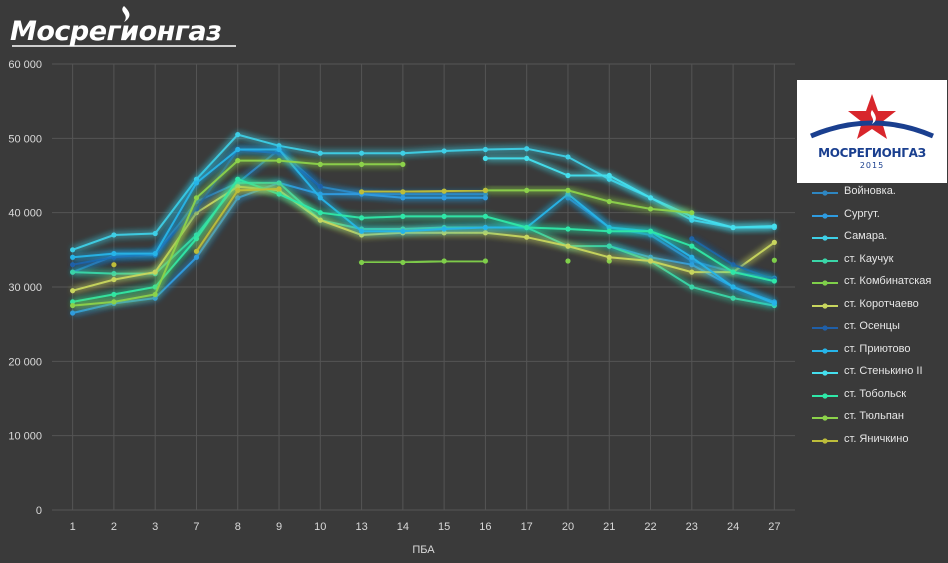  Describe the element at coordinates (872, 131) in the screenshot. I see `brand-logo-box: МОСРЕГИОНГАЗ 2015` at that location.